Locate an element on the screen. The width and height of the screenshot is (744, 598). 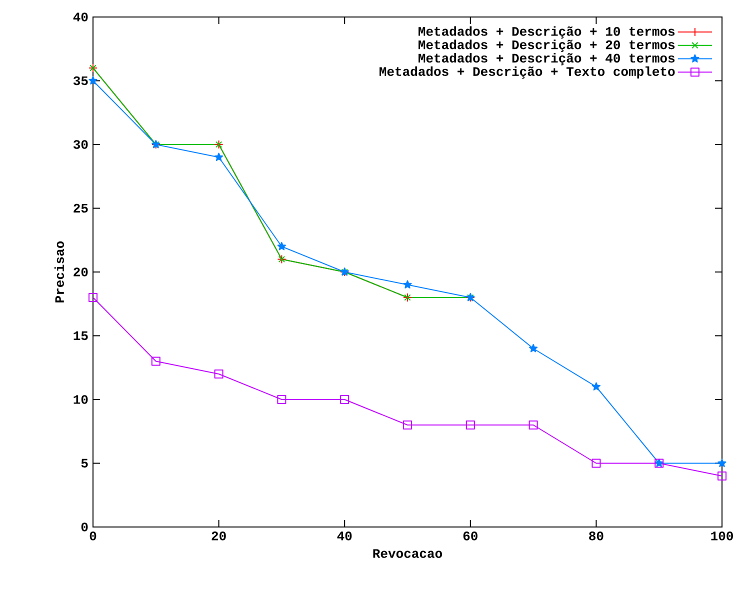
x-tick-label: 80 is located at coordinates (596, 536).